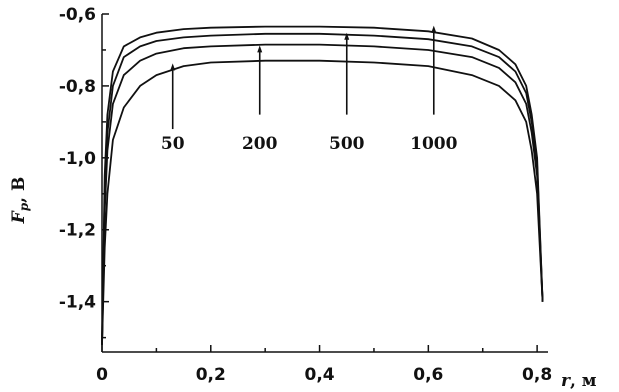  What do you see at coordinates (537, 375) in the screenshot?
I see `x-tick-label: 0,8` at bounding box center [537, 375].